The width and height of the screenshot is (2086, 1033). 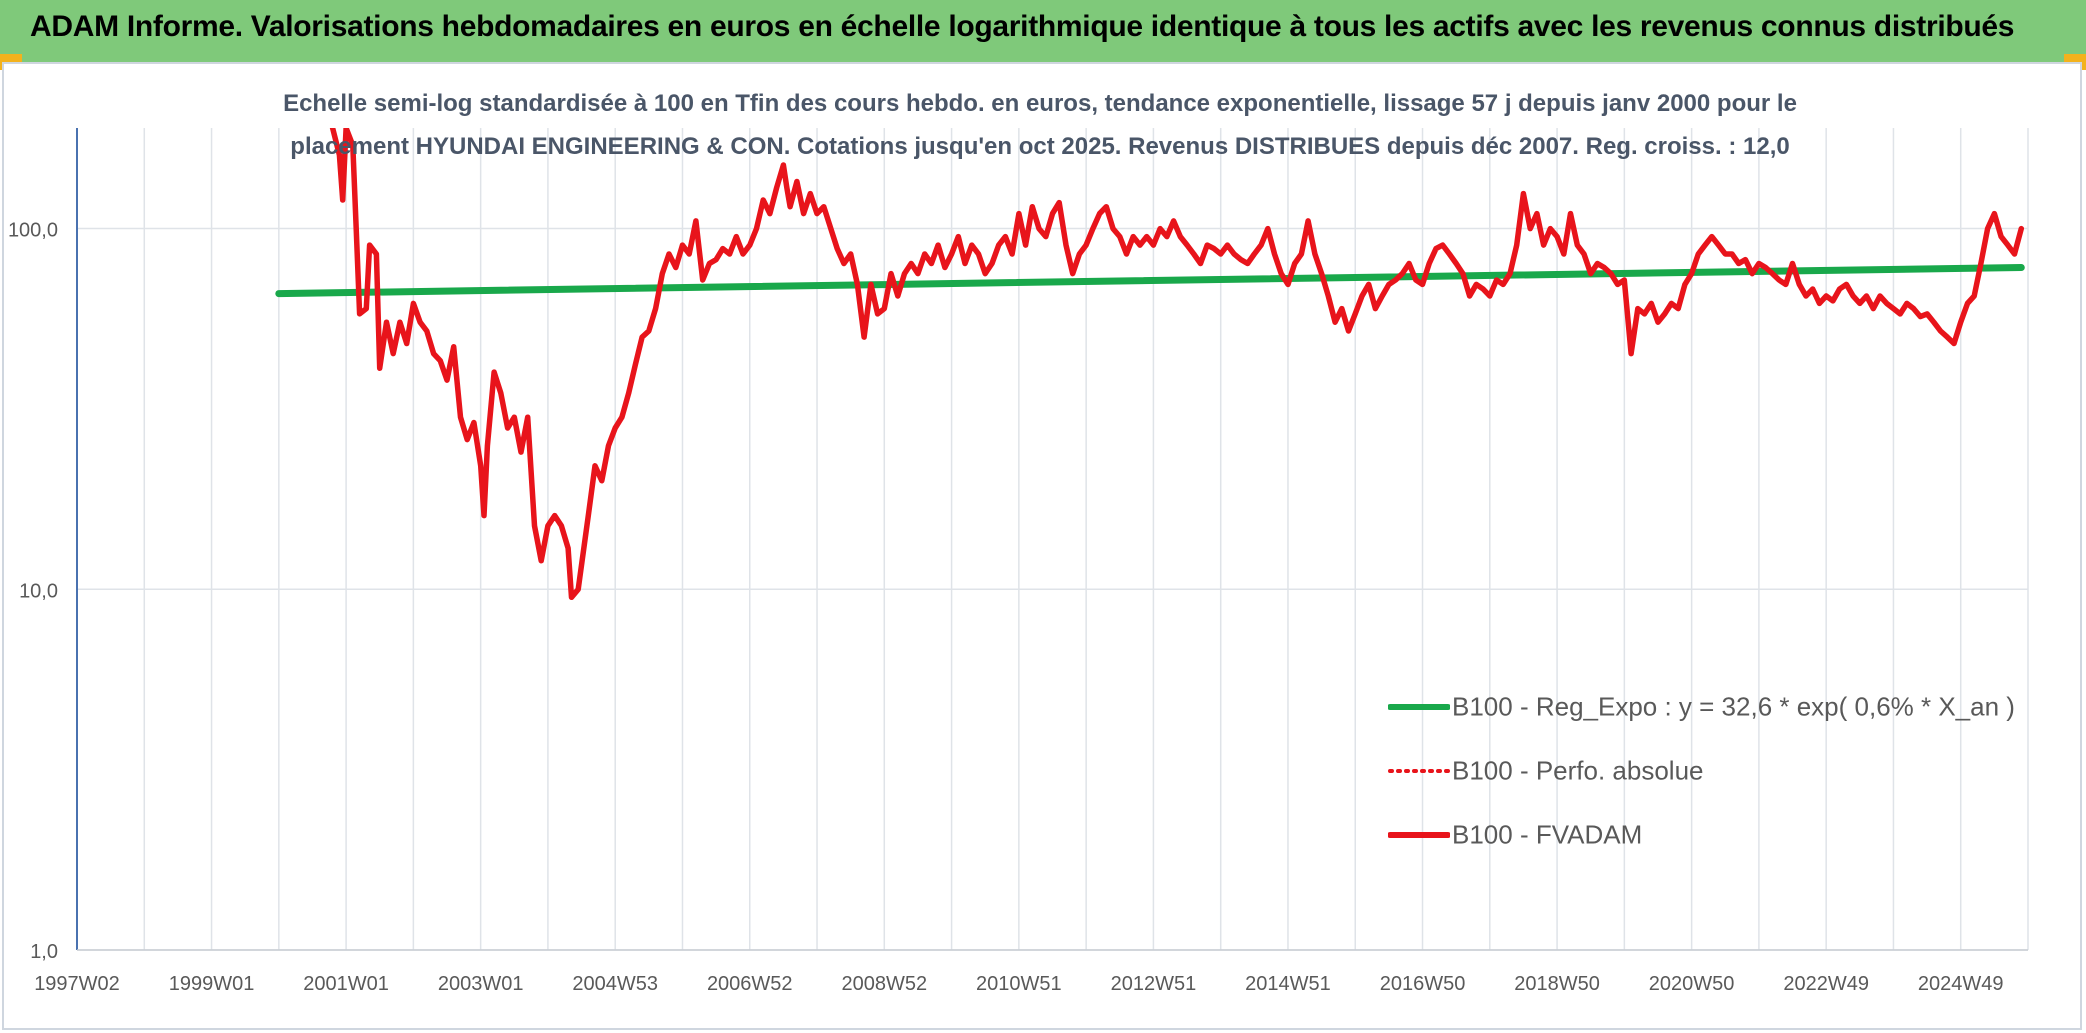 I want to click on y-tick-label: 100,0, so click(x=33, y=231).